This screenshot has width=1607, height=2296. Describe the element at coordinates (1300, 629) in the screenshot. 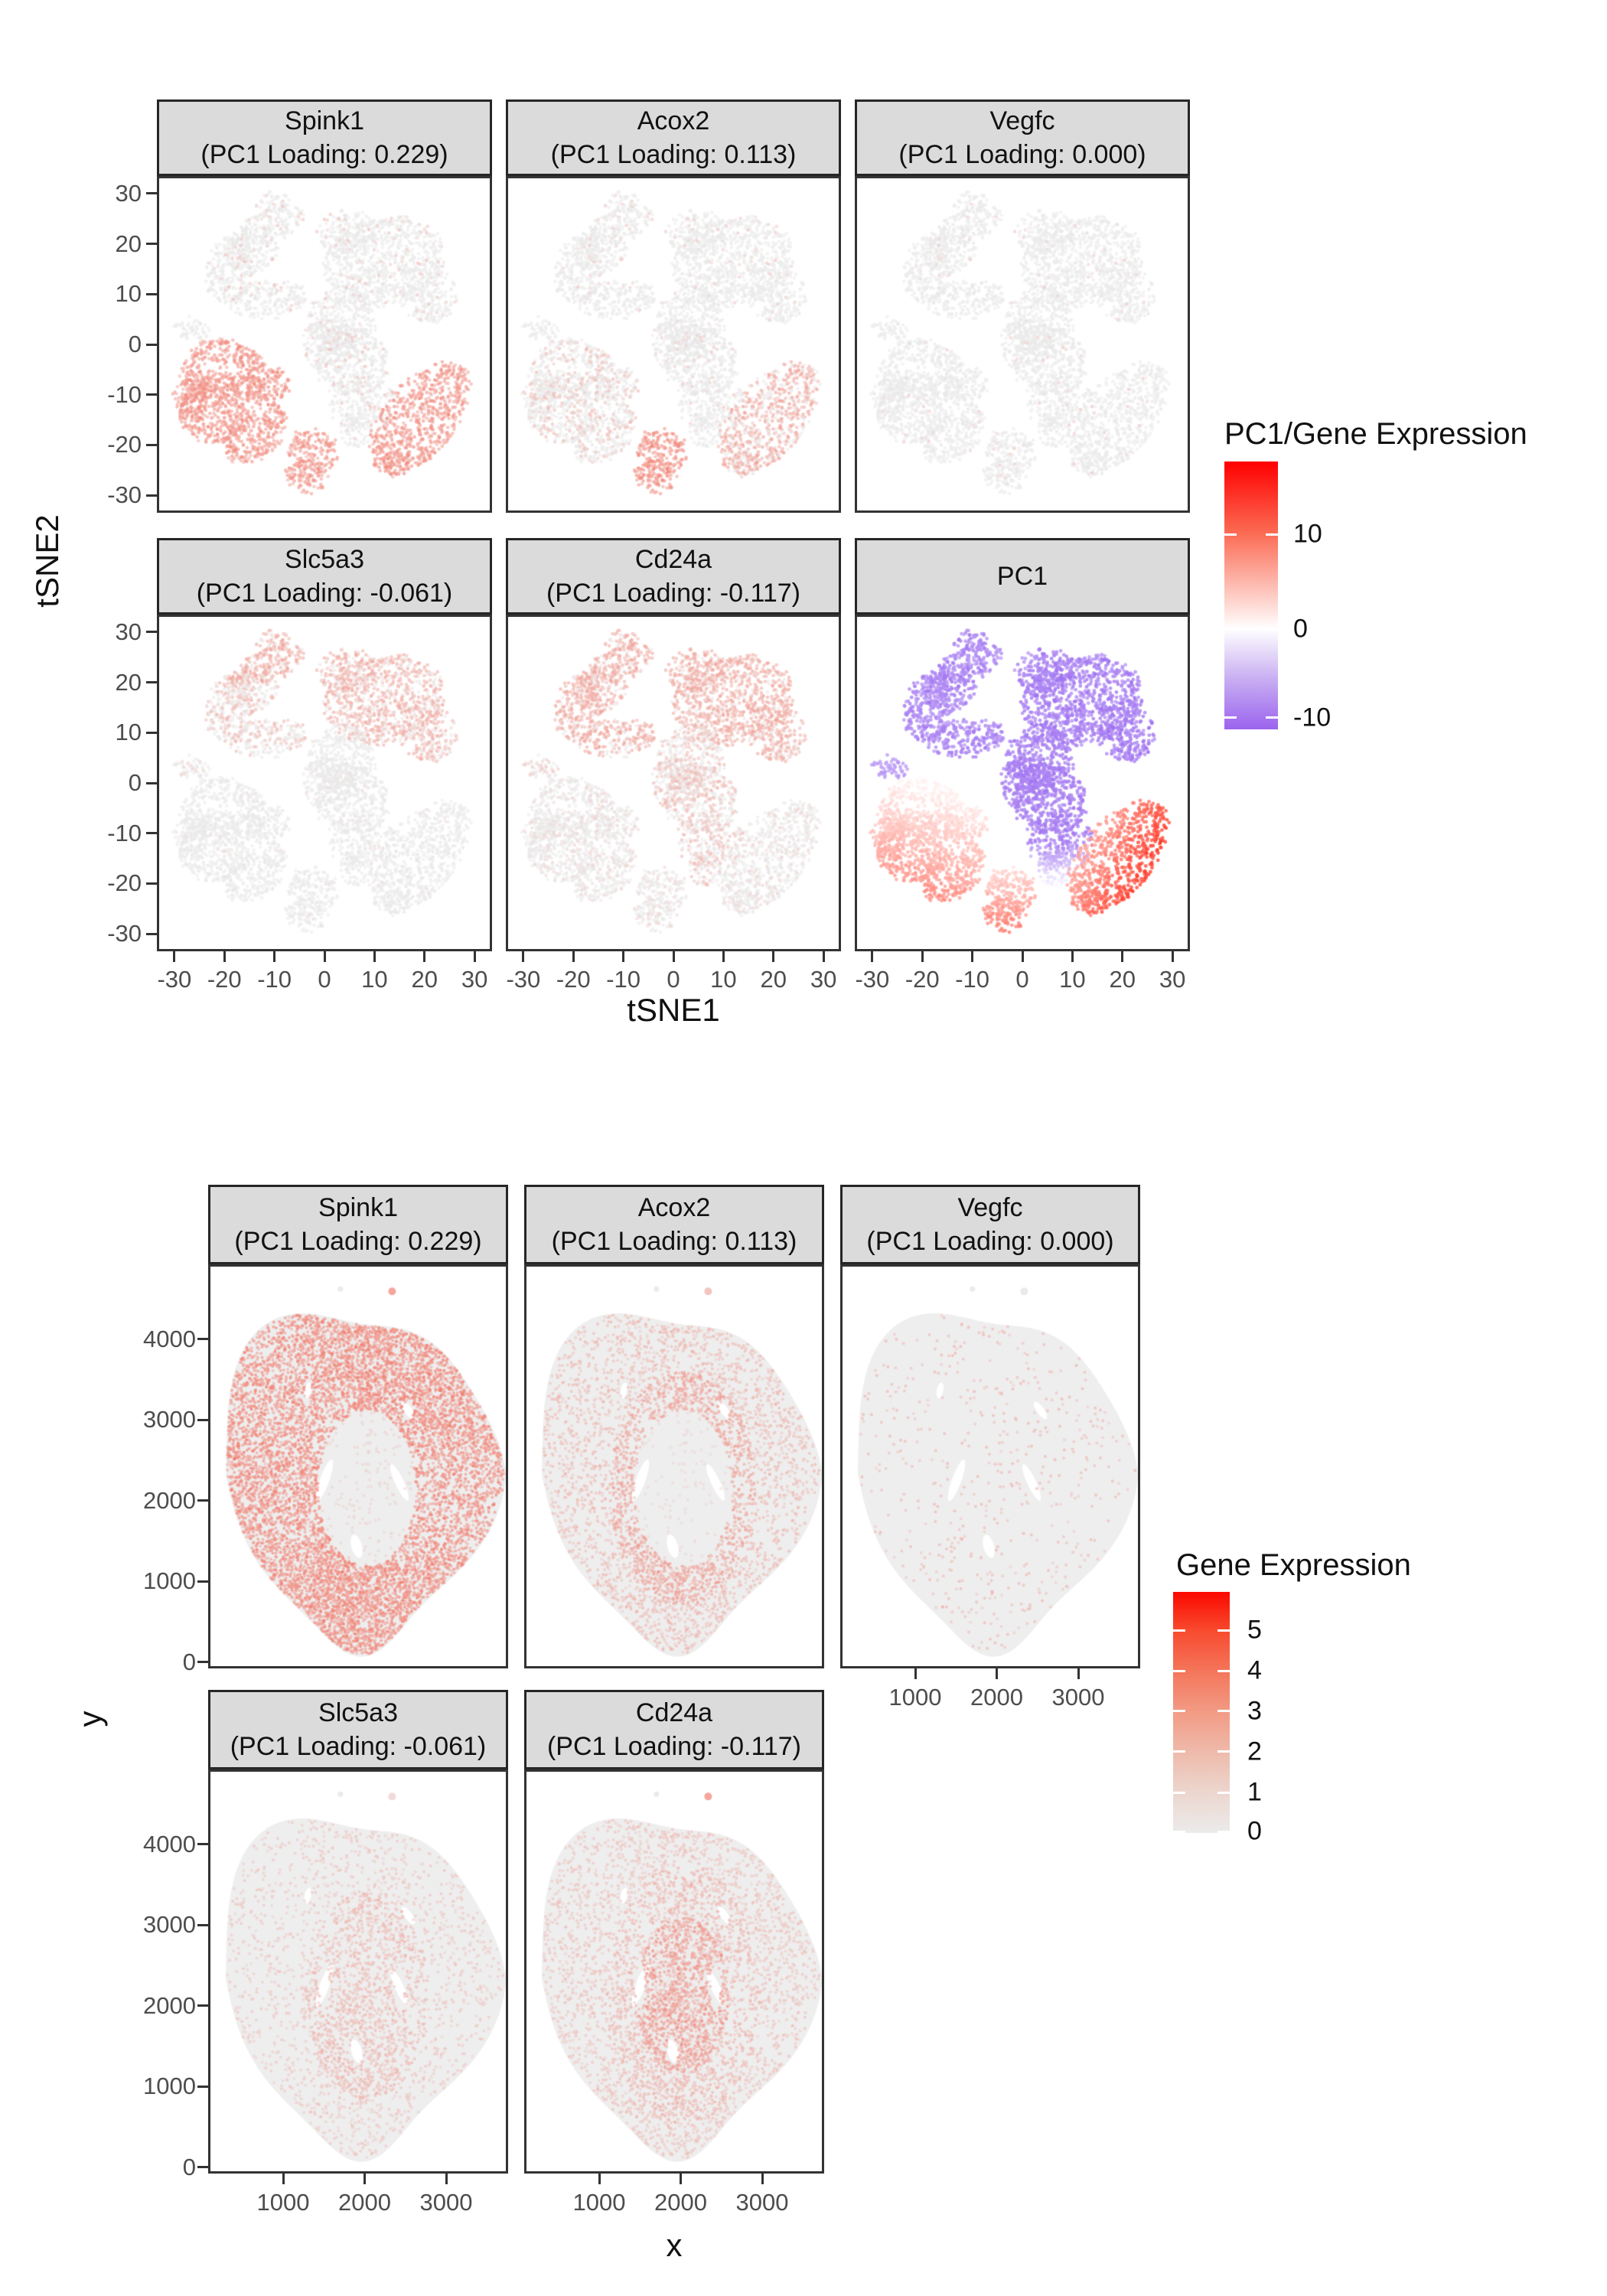

I see `legend-tick-label: 0` at that location.